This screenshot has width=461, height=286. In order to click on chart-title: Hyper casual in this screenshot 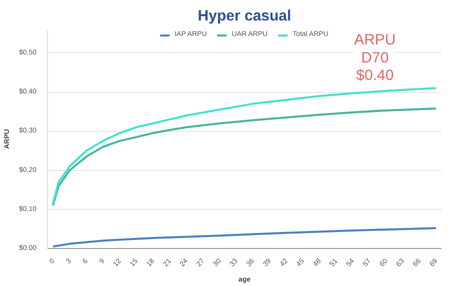, I will do `click(245, 16)`.